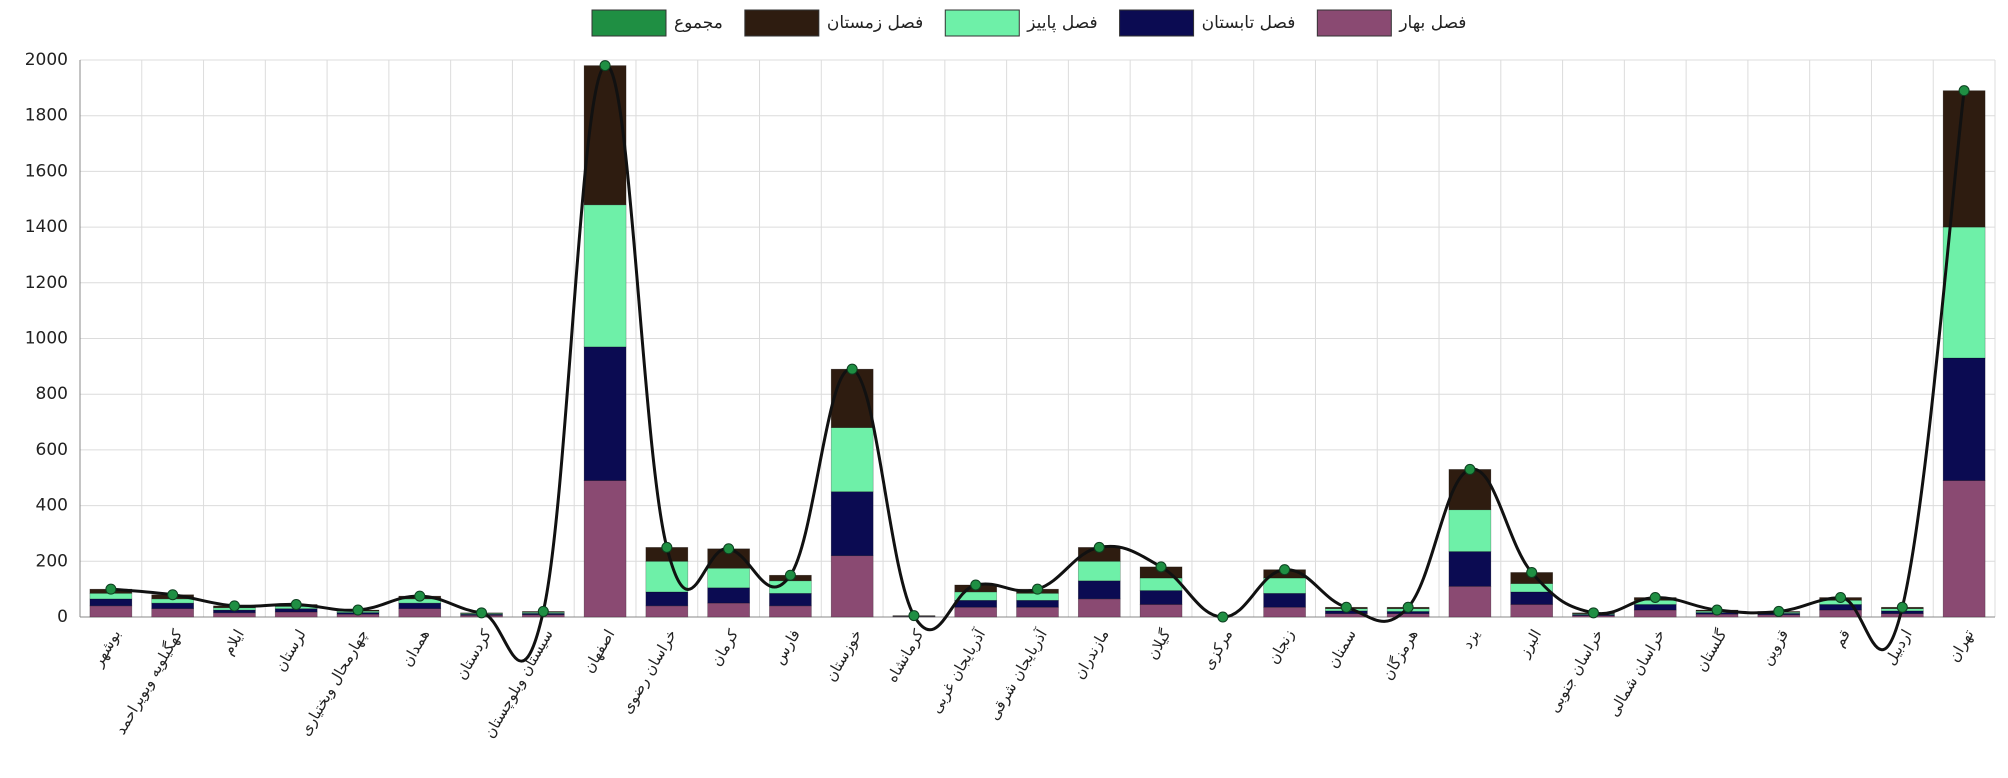  I want to click on y-tick-label: 1400, so click(46, 227).